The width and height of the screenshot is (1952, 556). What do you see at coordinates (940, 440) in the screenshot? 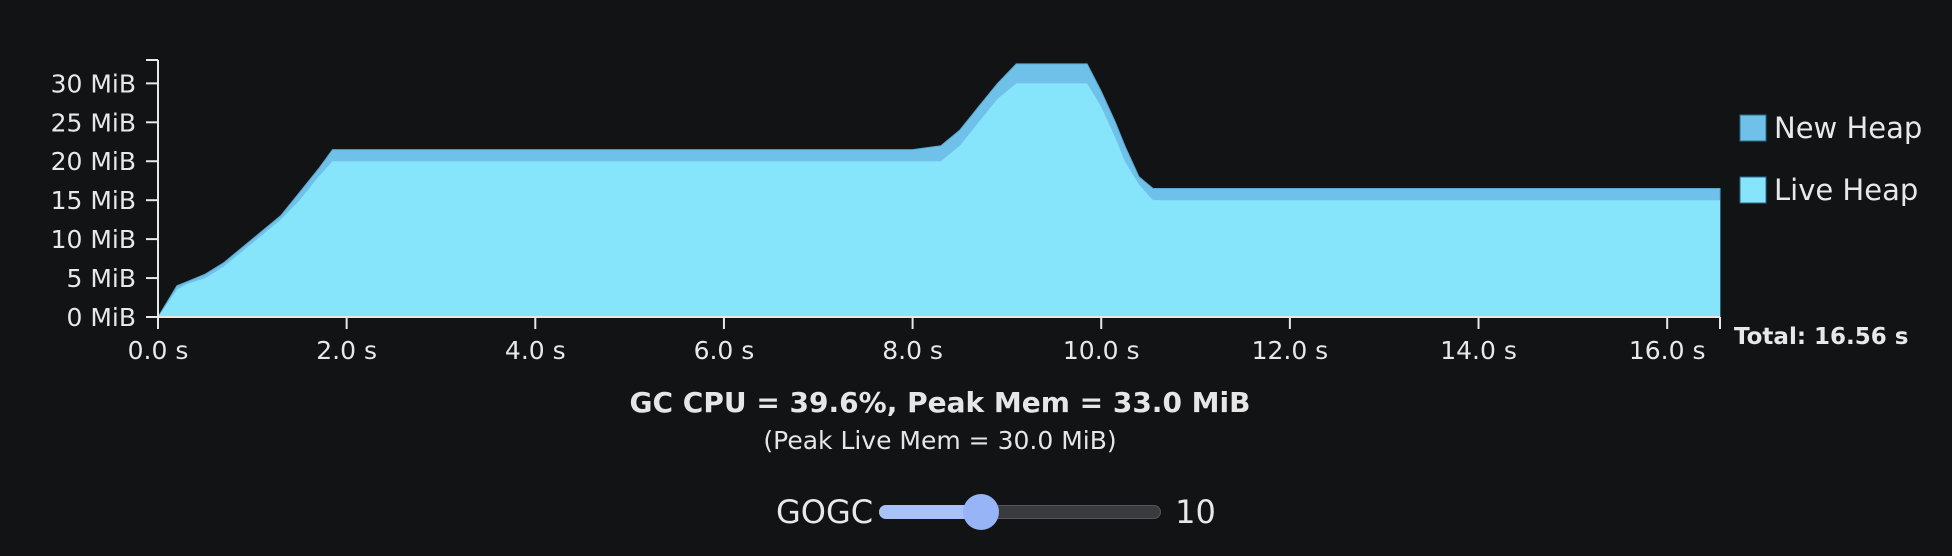
I see `peak-live-mem: (Peak Live Mem = 30.0 MiB)` at bounding box center [940, 440].